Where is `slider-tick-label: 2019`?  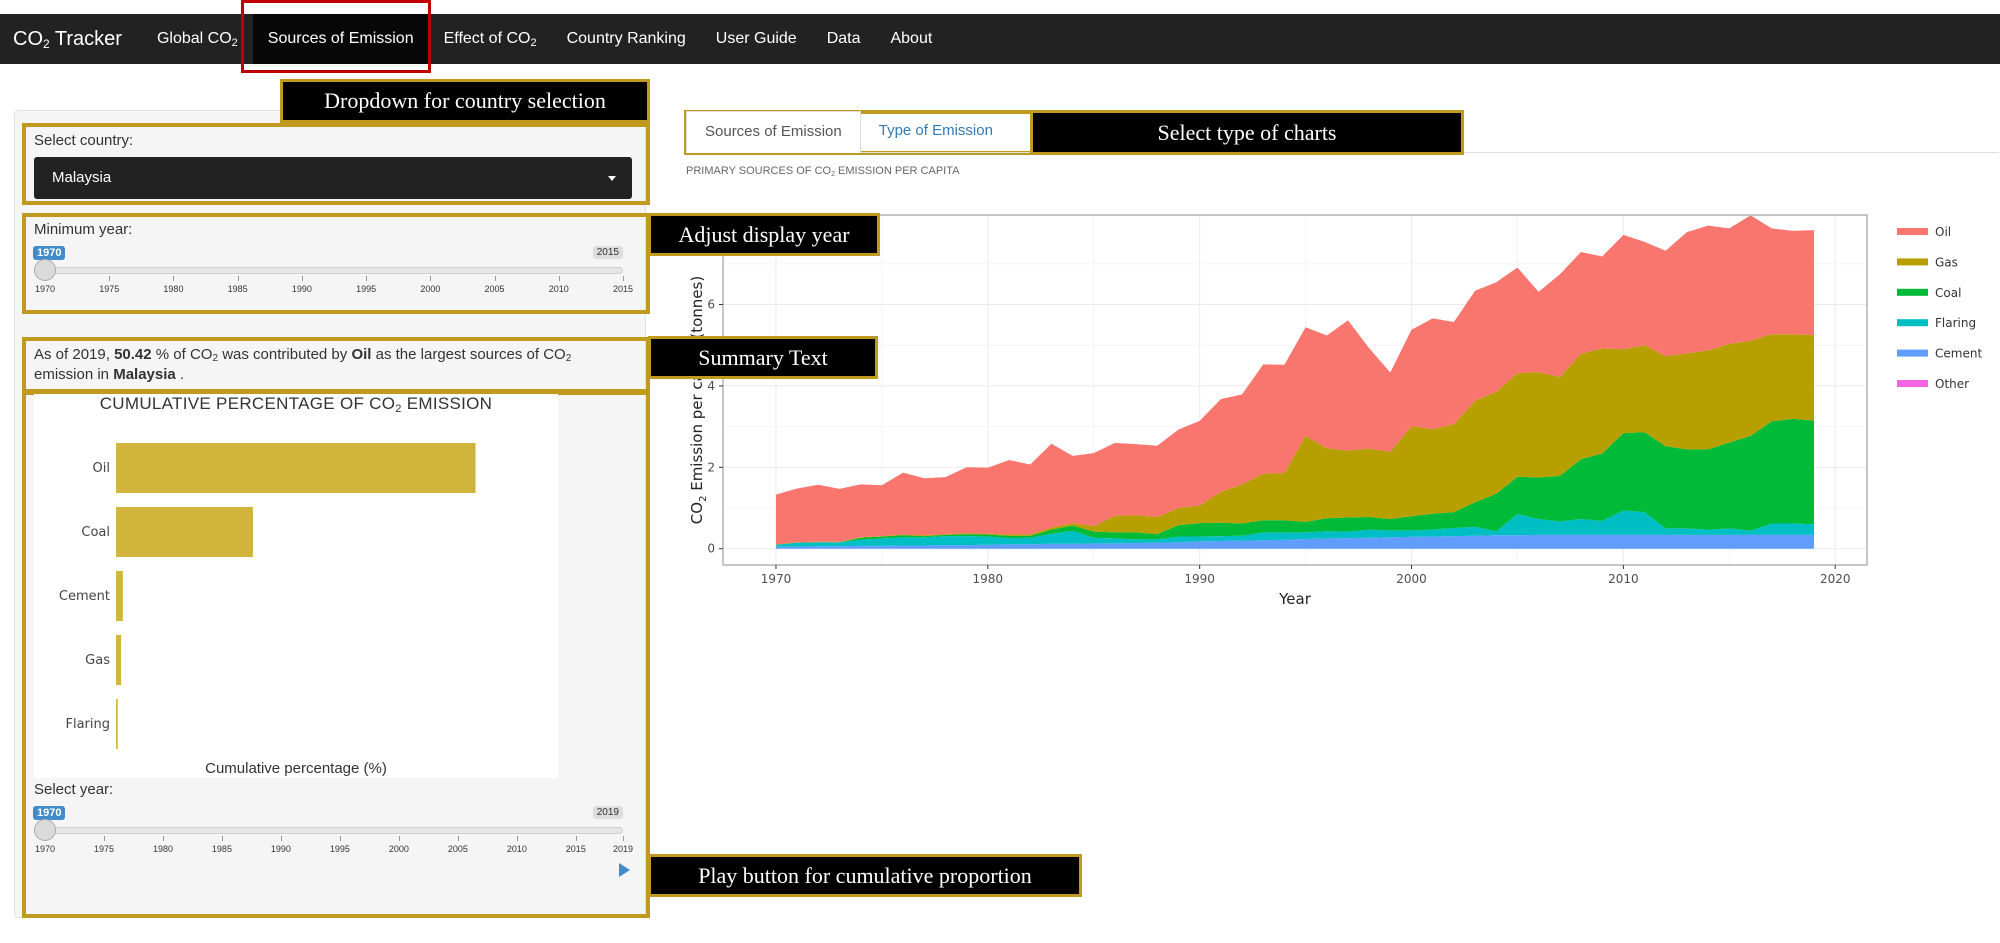
slider-tick-label: 2019 is located at coordinates (623, 849).